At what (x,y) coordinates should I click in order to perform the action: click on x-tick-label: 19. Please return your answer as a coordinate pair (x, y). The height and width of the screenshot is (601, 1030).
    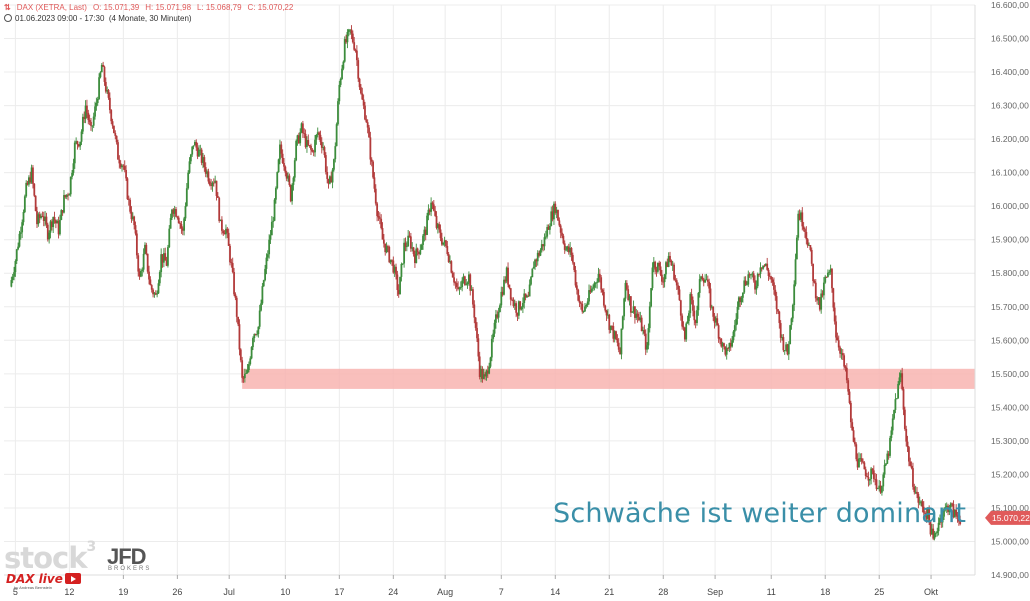
    Looking at the image, I should click on (123, 592).